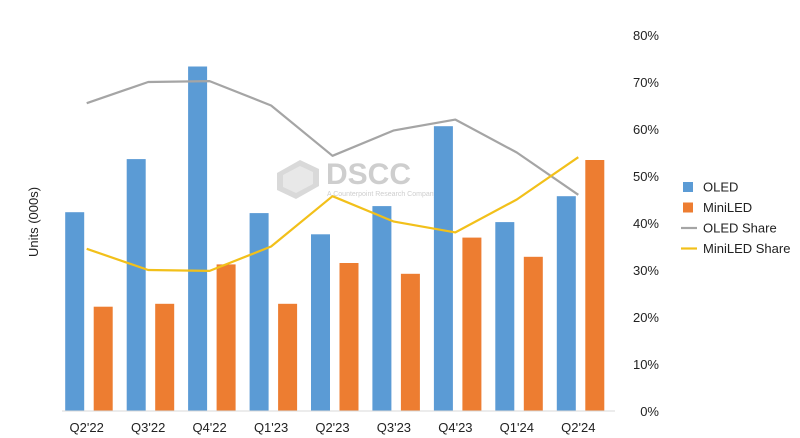 The width and height of the screenshot is (800, 438). I want to click on y2-tick-label: 0%, so click(649, 411).